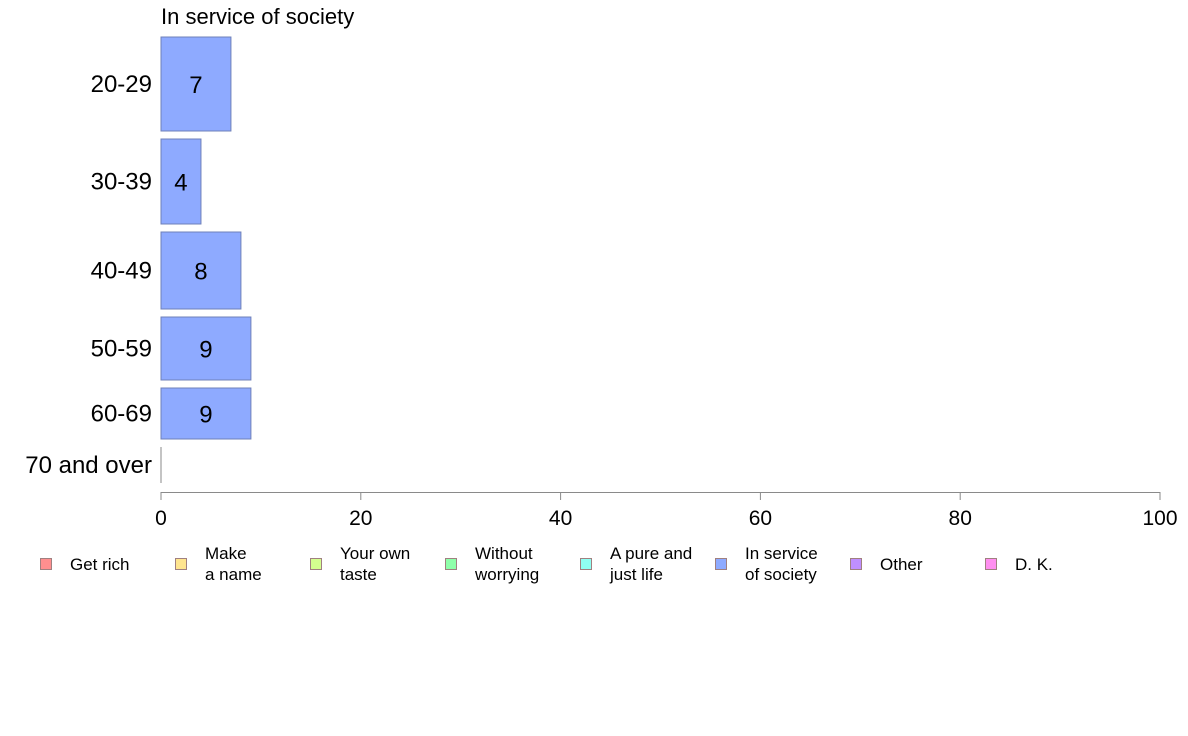 The image size is (1188, 736). I want to click on chart-title: In service of society, so click(257, 16).